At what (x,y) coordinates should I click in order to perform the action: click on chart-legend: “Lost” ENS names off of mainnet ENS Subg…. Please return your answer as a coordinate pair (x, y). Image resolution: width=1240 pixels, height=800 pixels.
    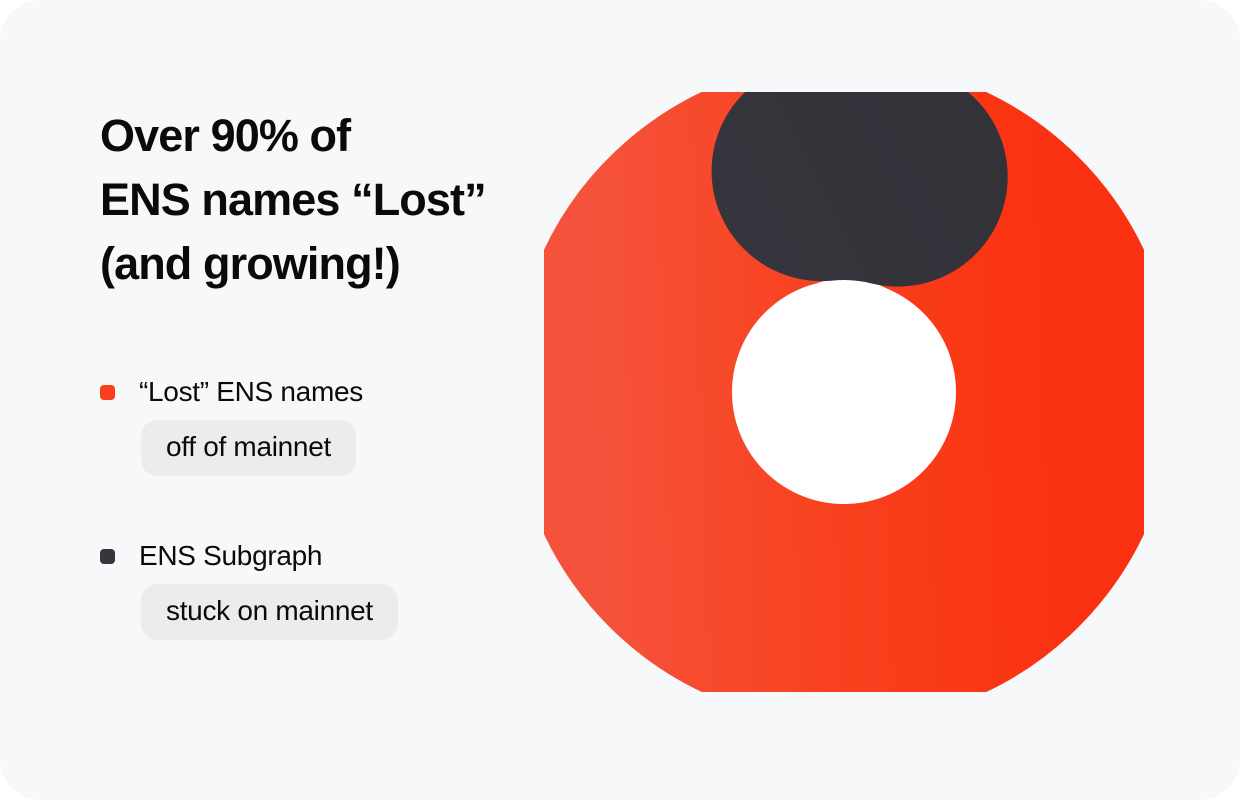
    Looking at the image, I should click on (320, 508).